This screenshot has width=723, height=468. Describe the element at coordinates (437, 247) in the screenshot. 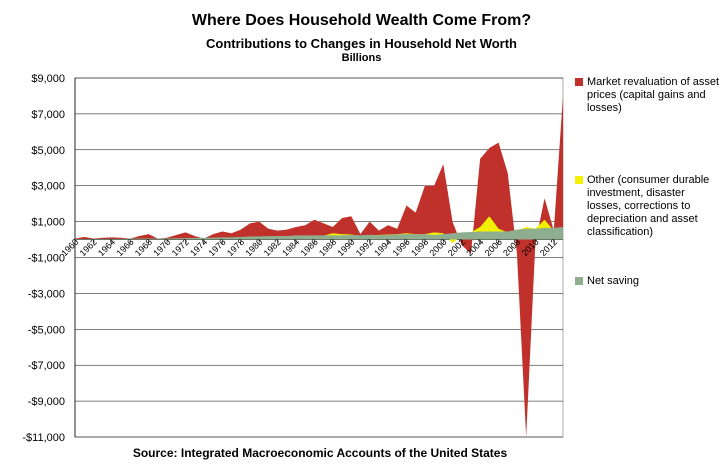

I see `x-tick-label: 2000` at that location.